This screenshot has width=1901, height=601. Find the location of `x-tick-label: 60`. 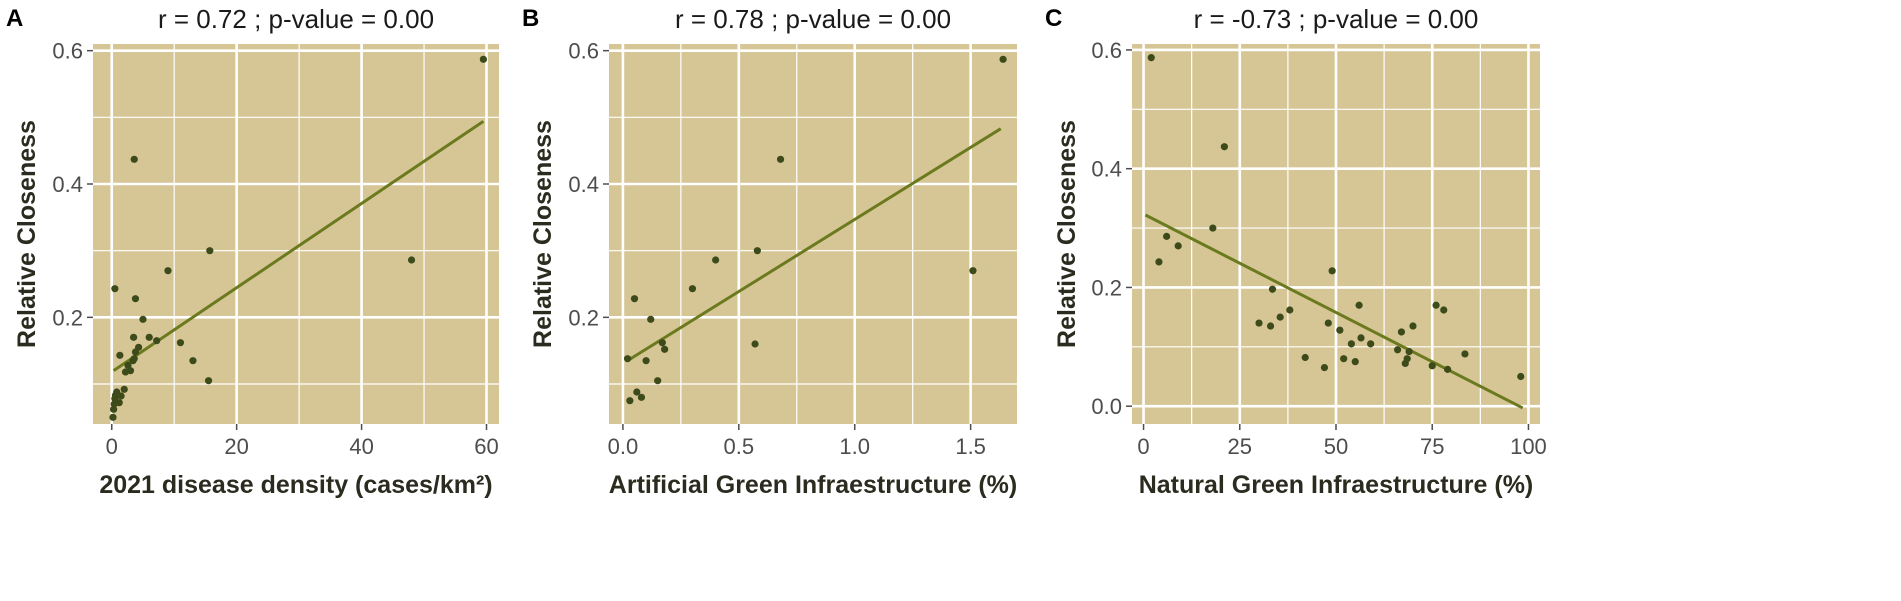

x-tick-label: 60 is located at coordinates (486, 446).